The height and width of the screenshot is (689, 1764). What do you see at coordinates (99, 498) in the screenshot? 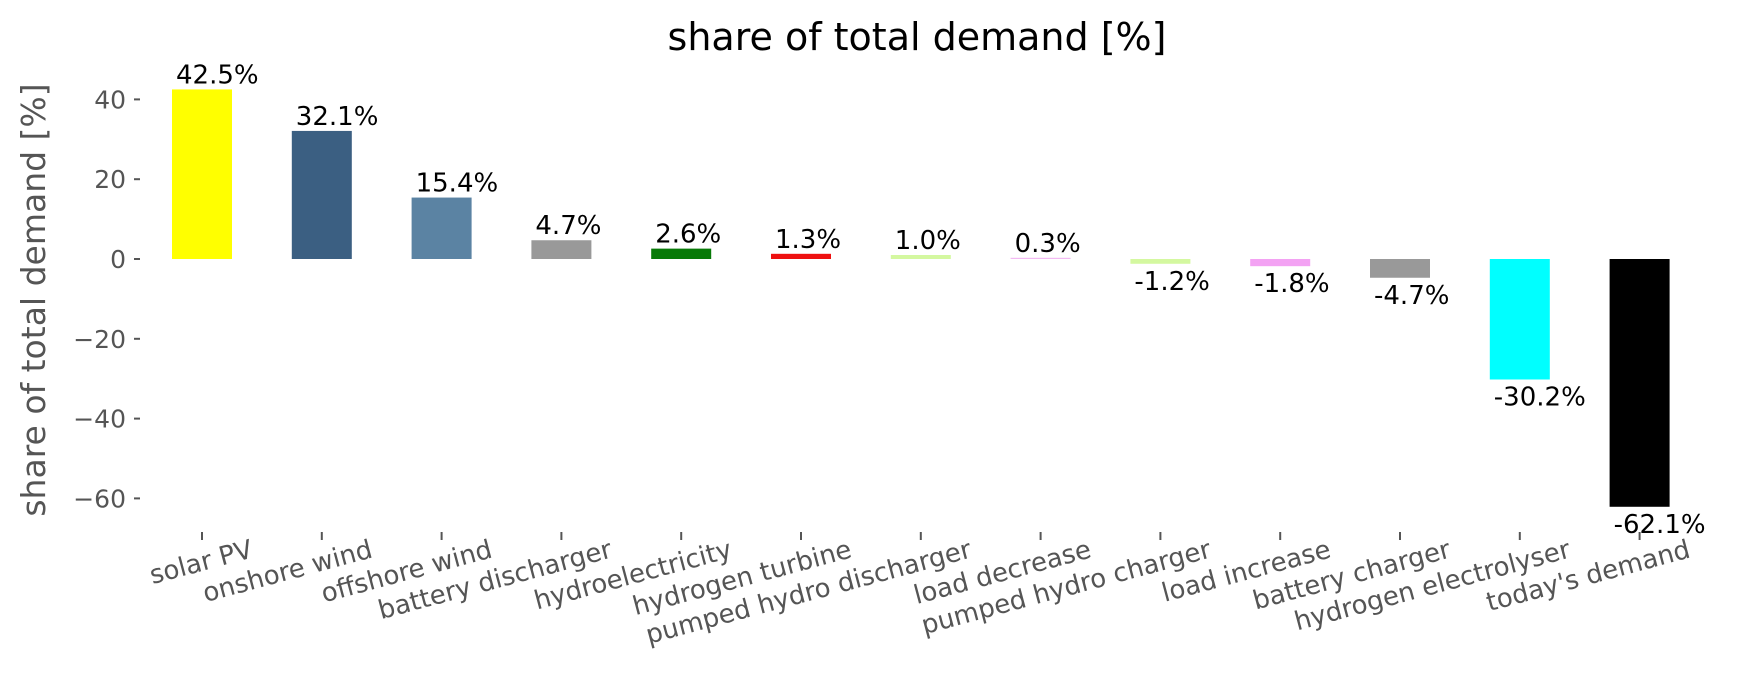
I see `y-tick-label: −60` at bounding box center [99, 498].